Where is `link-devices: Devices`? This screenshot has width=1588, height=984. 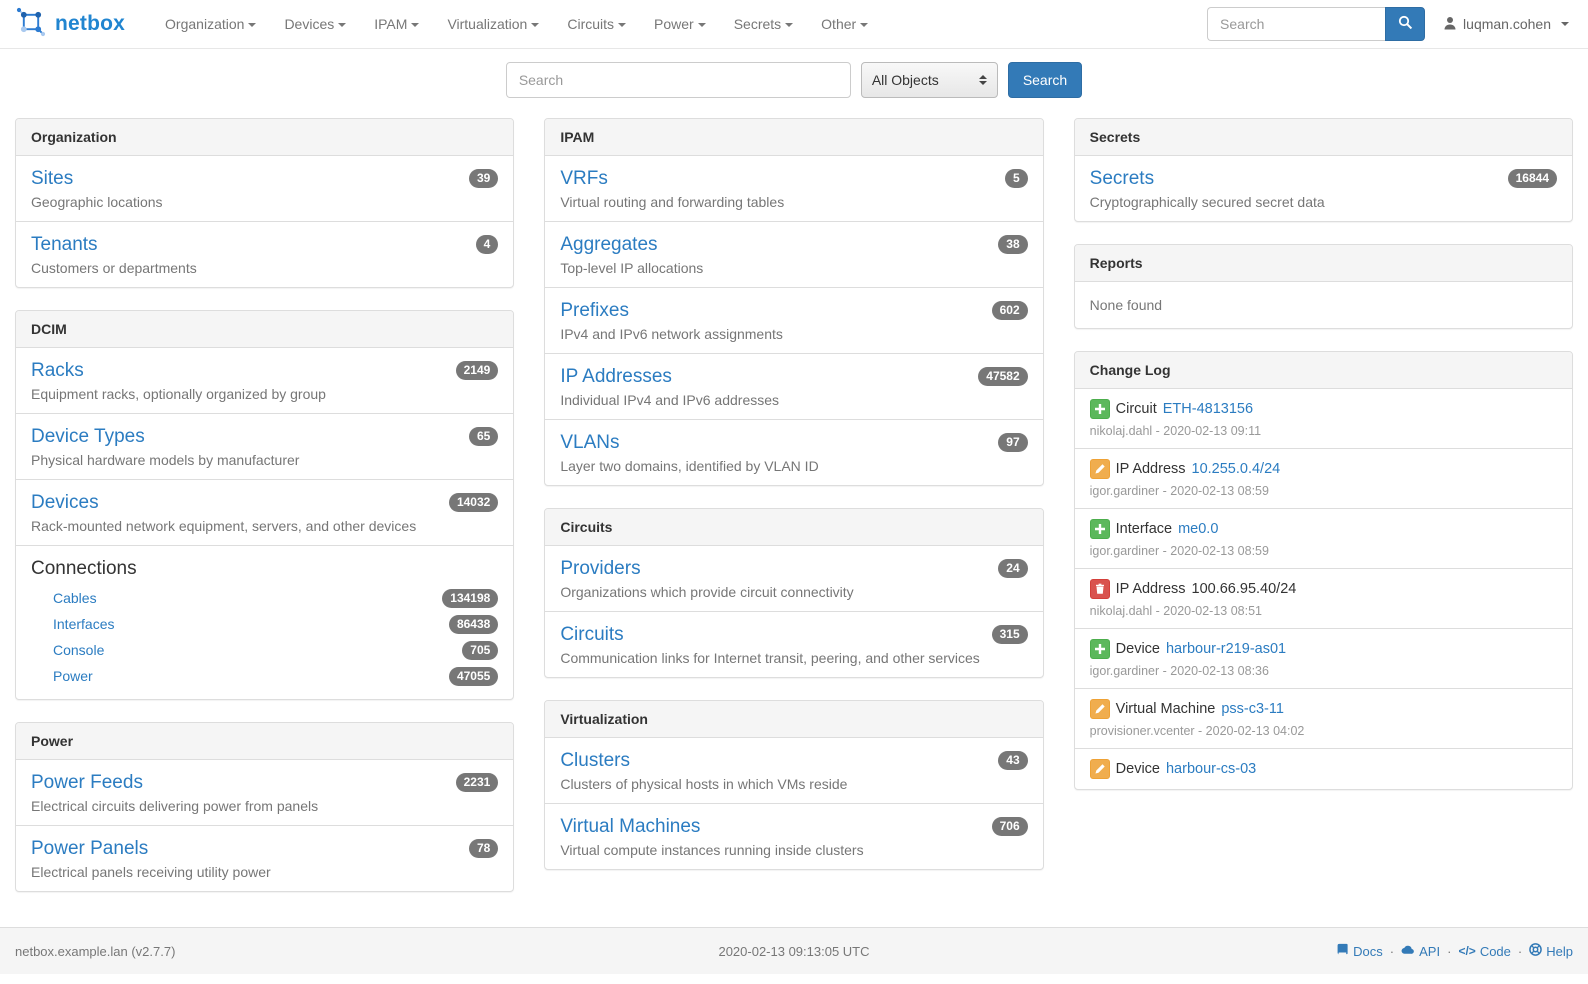
link-devices: Devices is located at coordinates (65, 502).